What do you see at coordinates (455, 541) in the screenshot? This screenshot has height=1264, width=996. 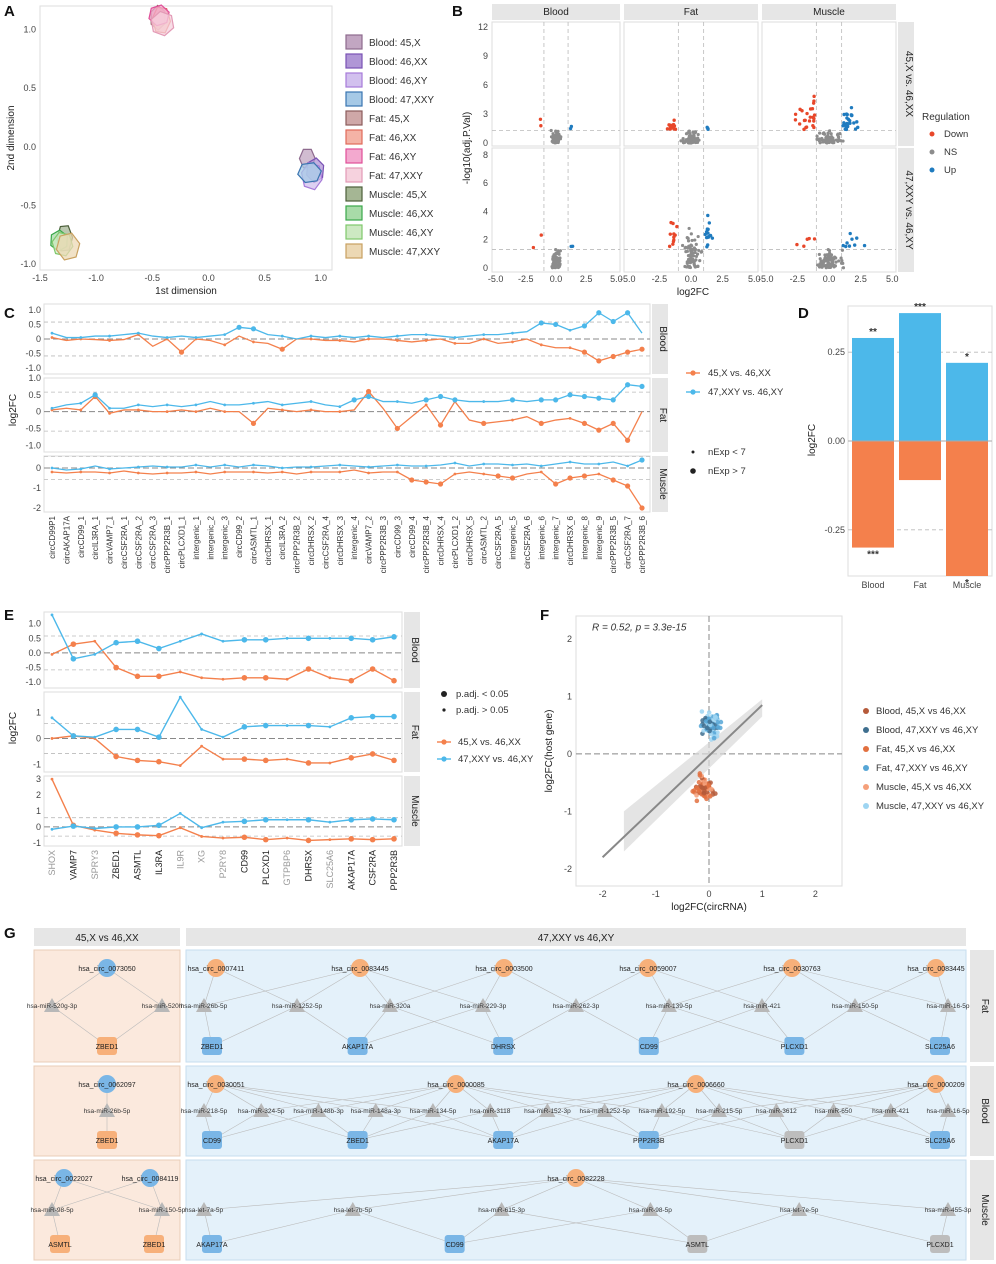 I see `x-tick-label: circPLCXD1_2` at bounding box center [455, 541].